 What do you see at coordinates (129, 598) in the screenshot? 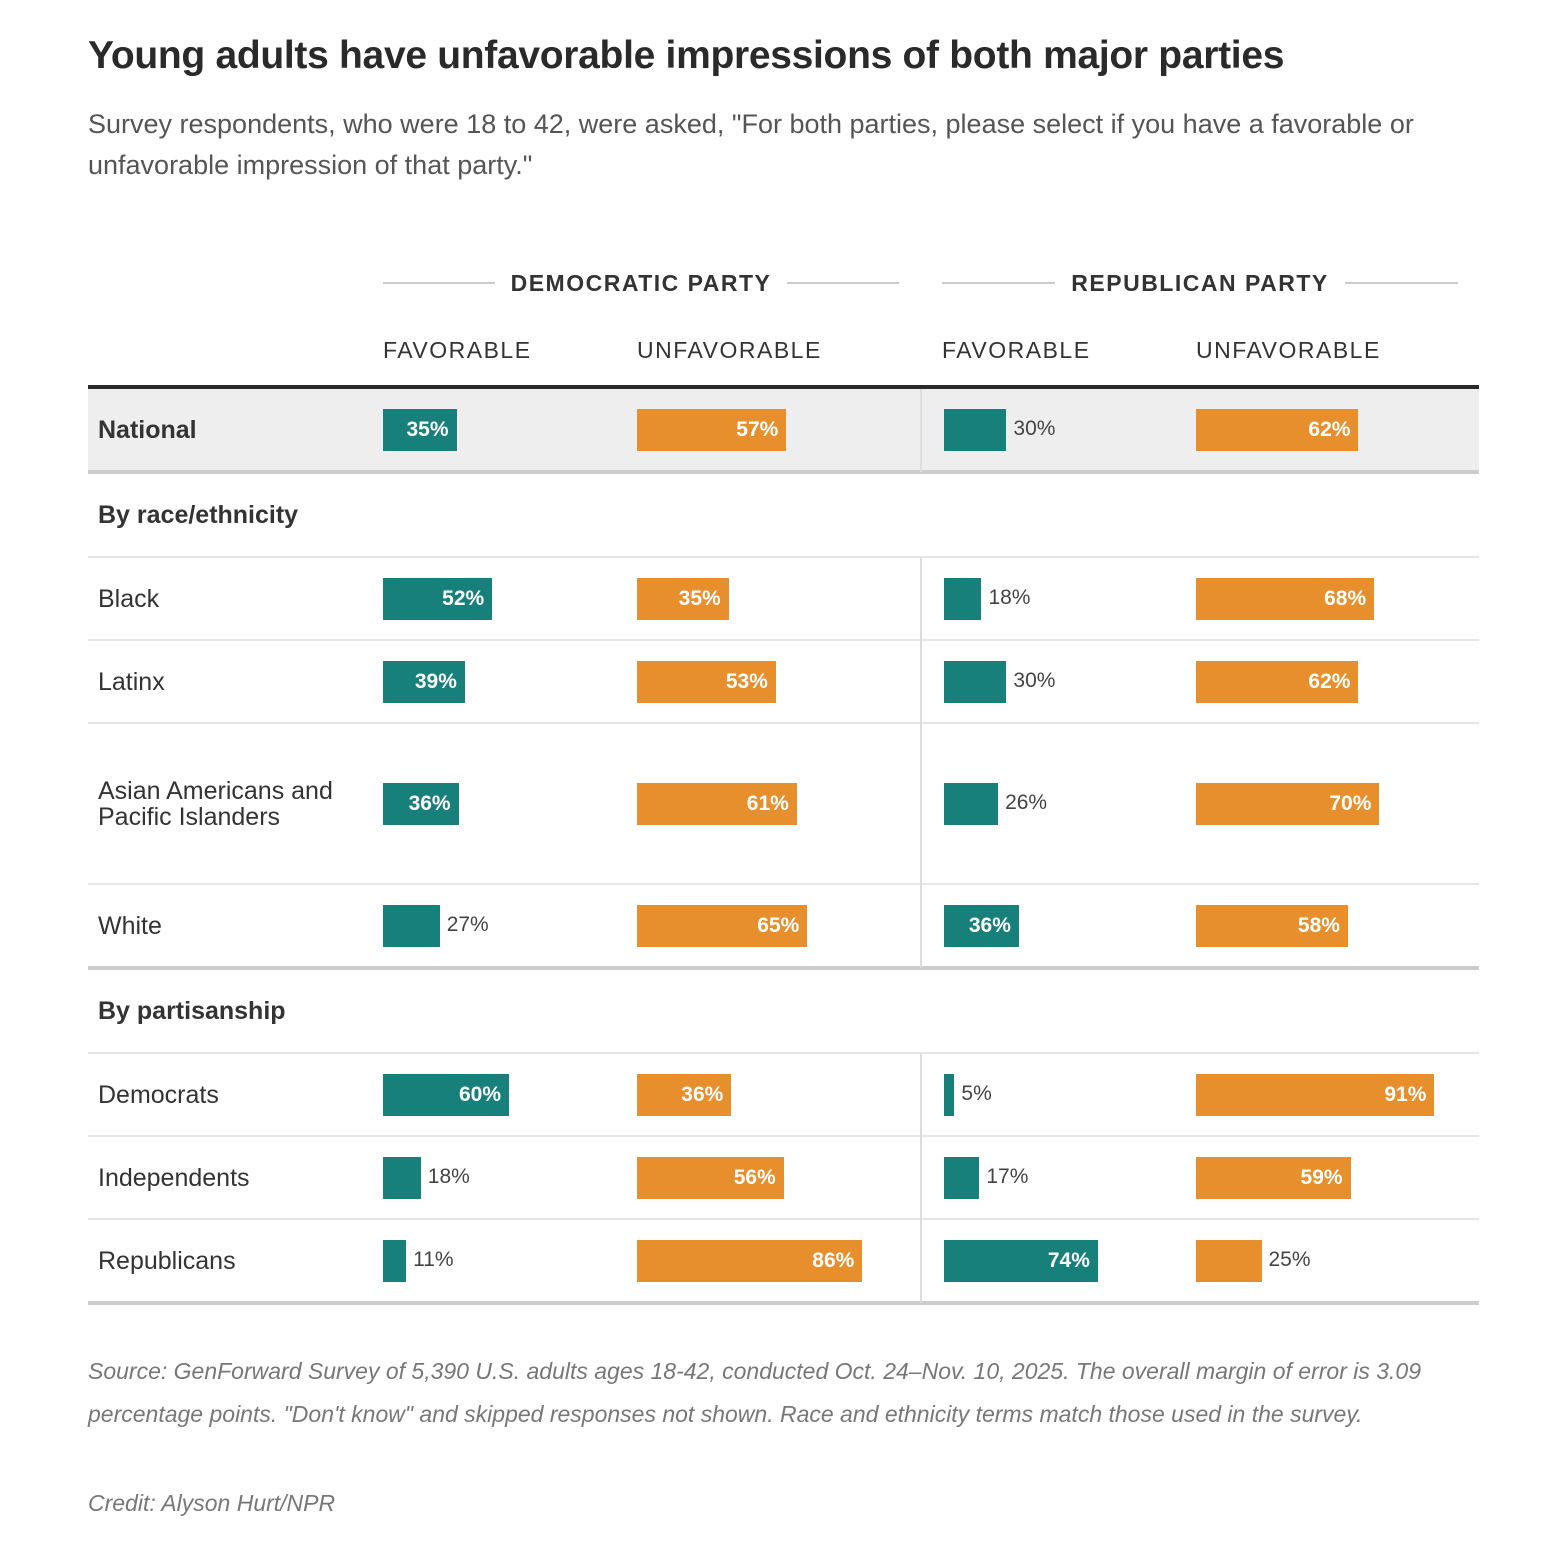
I see `row-label: Black` at bounding box center [129, 598].